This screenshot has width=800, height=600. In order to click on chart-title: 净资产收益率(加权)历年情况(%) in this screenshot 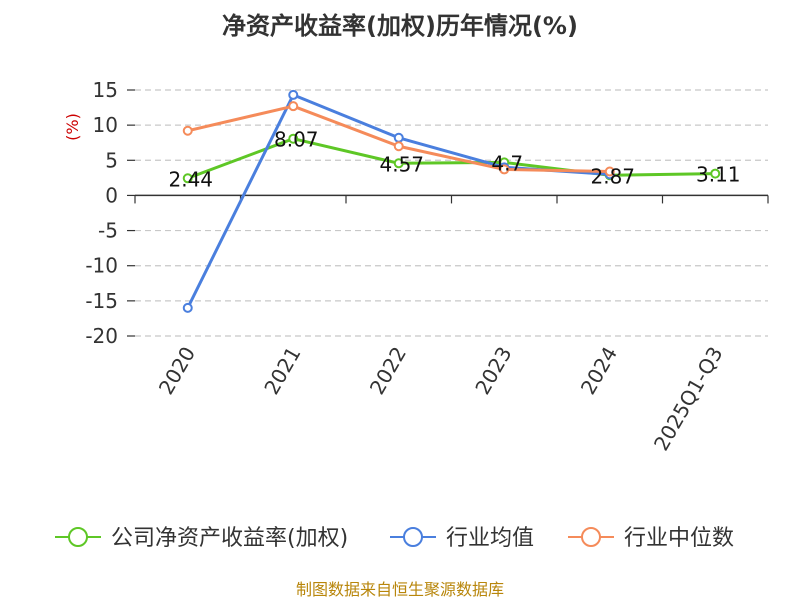, I will do `click(400, 26)`.